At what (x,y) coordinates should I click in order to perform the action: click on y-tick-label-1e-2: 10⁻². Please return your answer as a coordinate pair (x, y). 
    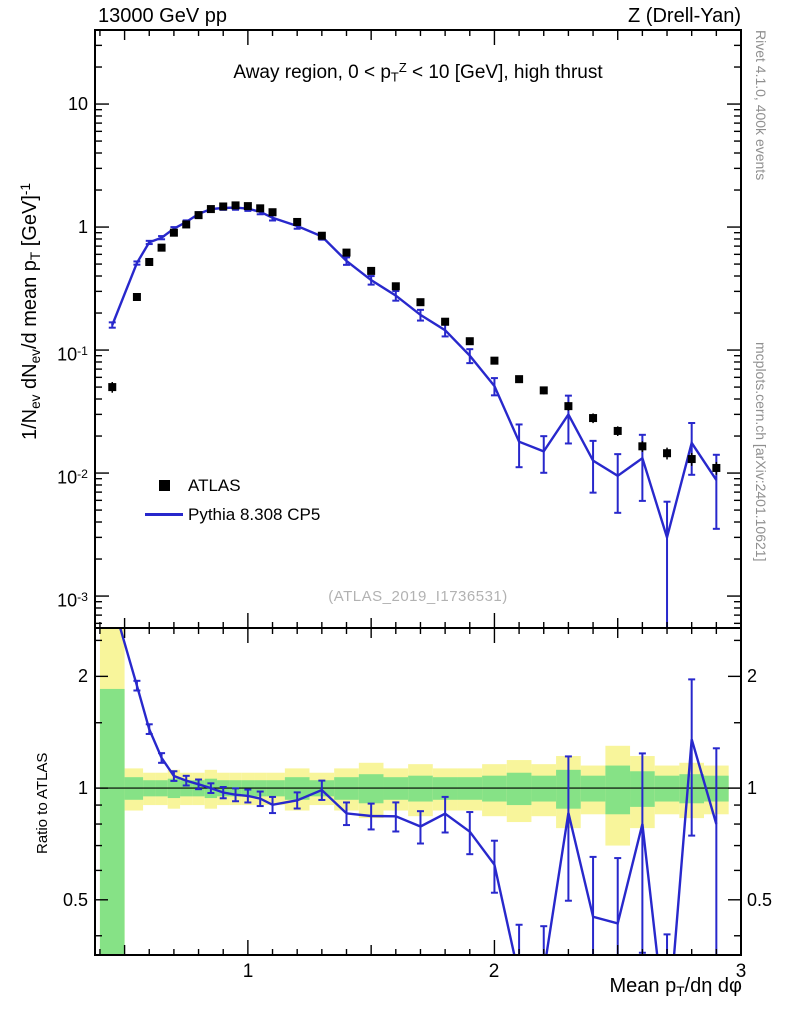
    Looking at the image, I should click on (72, 477).